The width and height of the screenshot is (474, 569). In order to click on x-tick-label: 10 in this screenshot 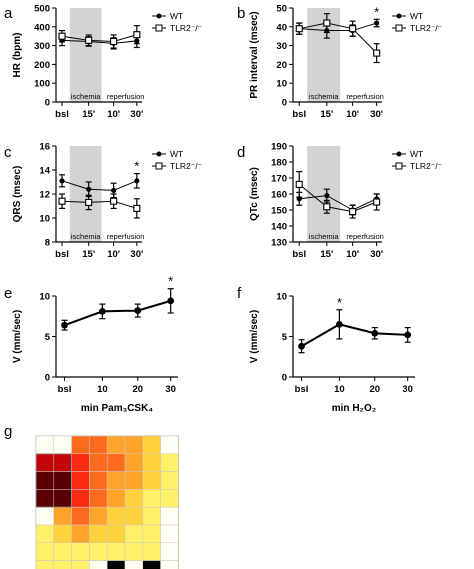, I will do `click(339, 389)`.